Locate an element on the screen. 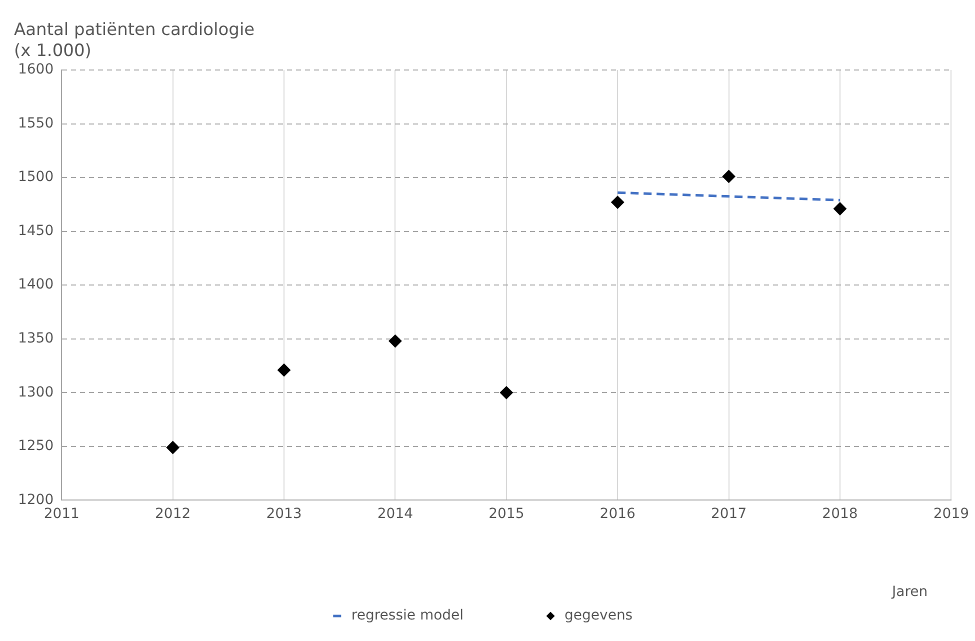 The image size is (975, 641). legend-label: regressie model is located at coordinates (407, 616).